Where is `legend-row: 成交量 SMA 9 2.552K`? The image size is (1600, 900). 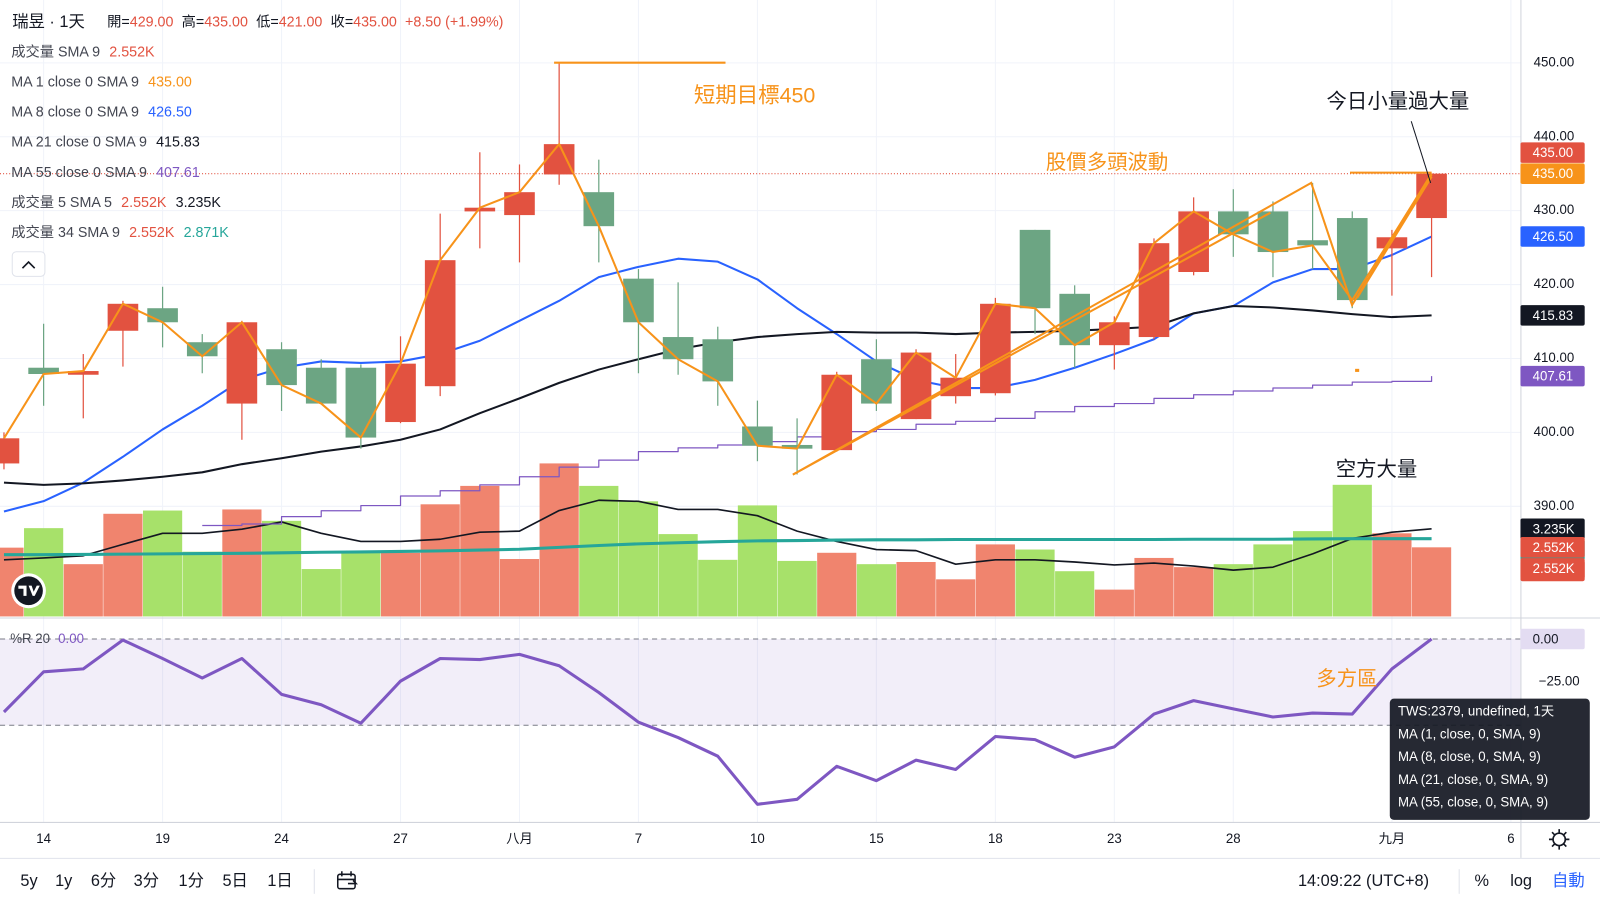
legend-row: 成交量 SMA 9 2.552K is located at coordinates (83, 51).